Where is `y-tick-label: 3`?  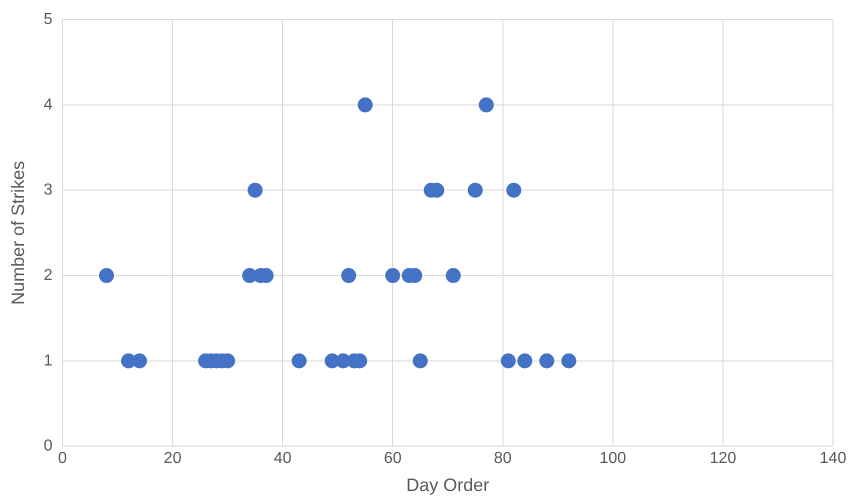
y-tick-label: 3 is located at coordinates (48, 190).